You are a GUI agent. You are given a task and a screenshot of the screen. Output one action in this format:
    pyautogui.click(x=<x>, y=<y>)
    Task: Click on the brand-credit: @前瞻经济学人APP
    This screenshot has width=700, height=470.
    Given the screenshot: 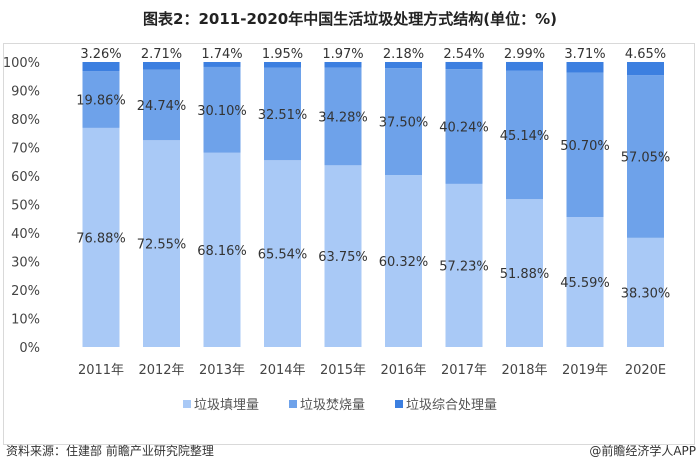 What is the action you would take?
    pyautogui.click(x=642, y=451)
    